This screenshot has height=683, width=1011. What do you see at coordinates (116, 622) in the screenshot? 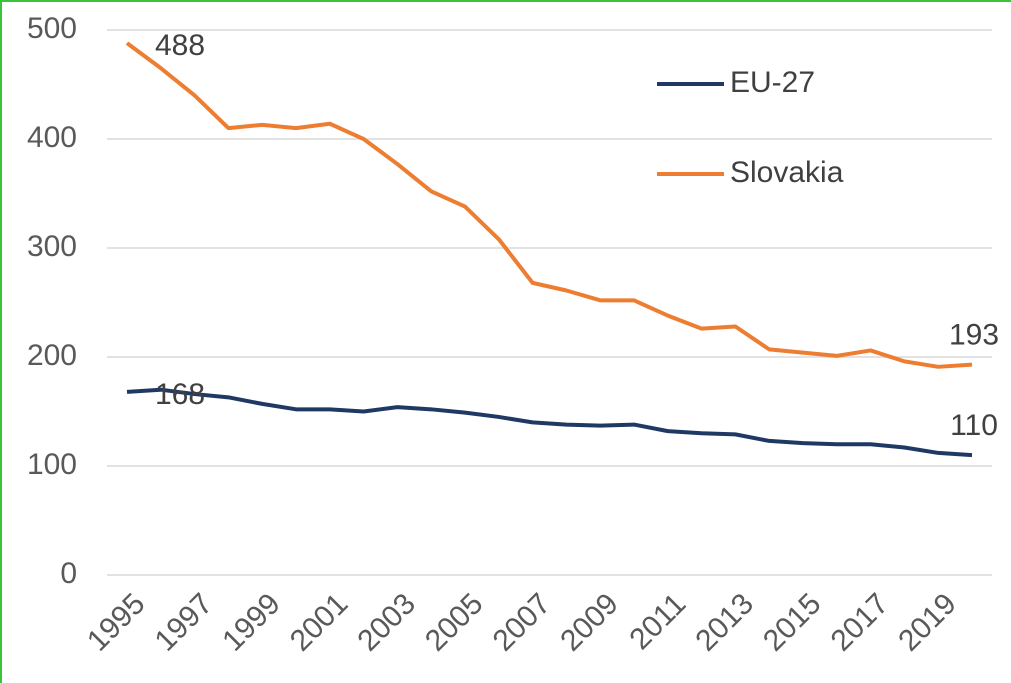
I see `x-tick-label: 1995` at bounding box center [116, 622].